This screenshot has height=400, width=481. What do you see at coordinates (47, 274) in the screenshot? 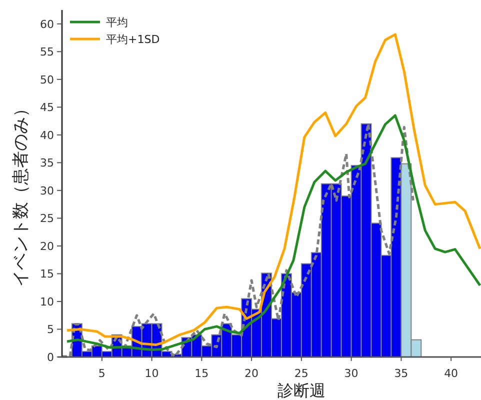
I see `y-tick-label: 15` at bounding box center [47, 274].